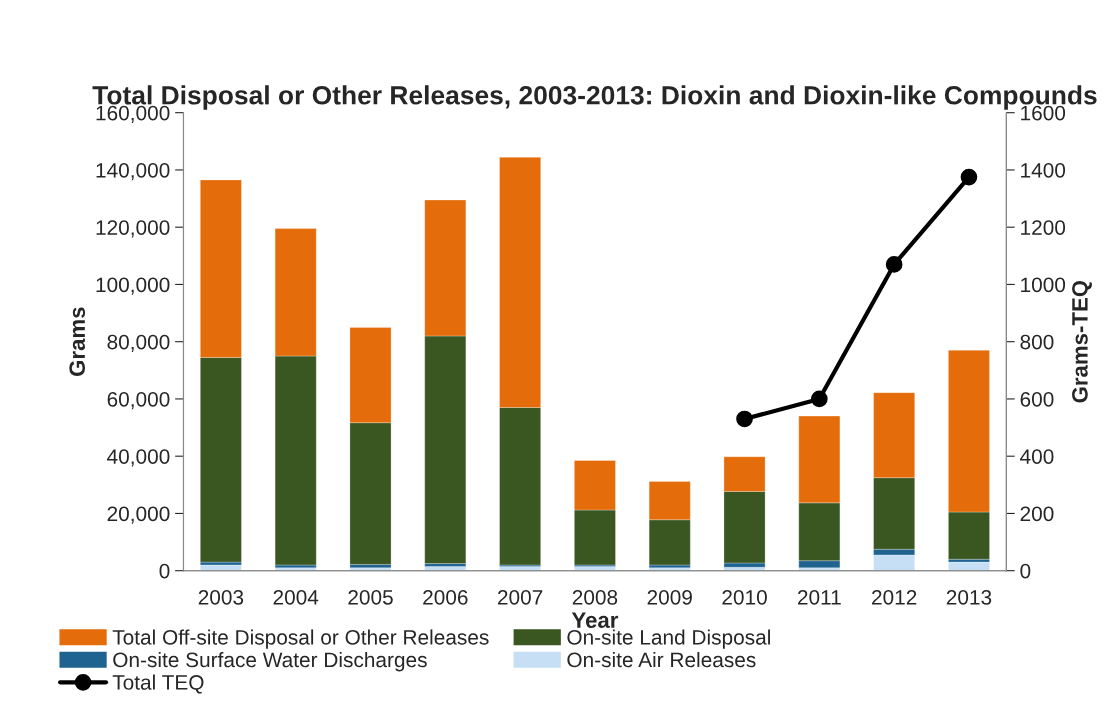  What do you see at coordinates (1082, 341) in the screenshot?
I see `y2-axis-title: Grams-TEQ` at bounding box center [1082, 341].